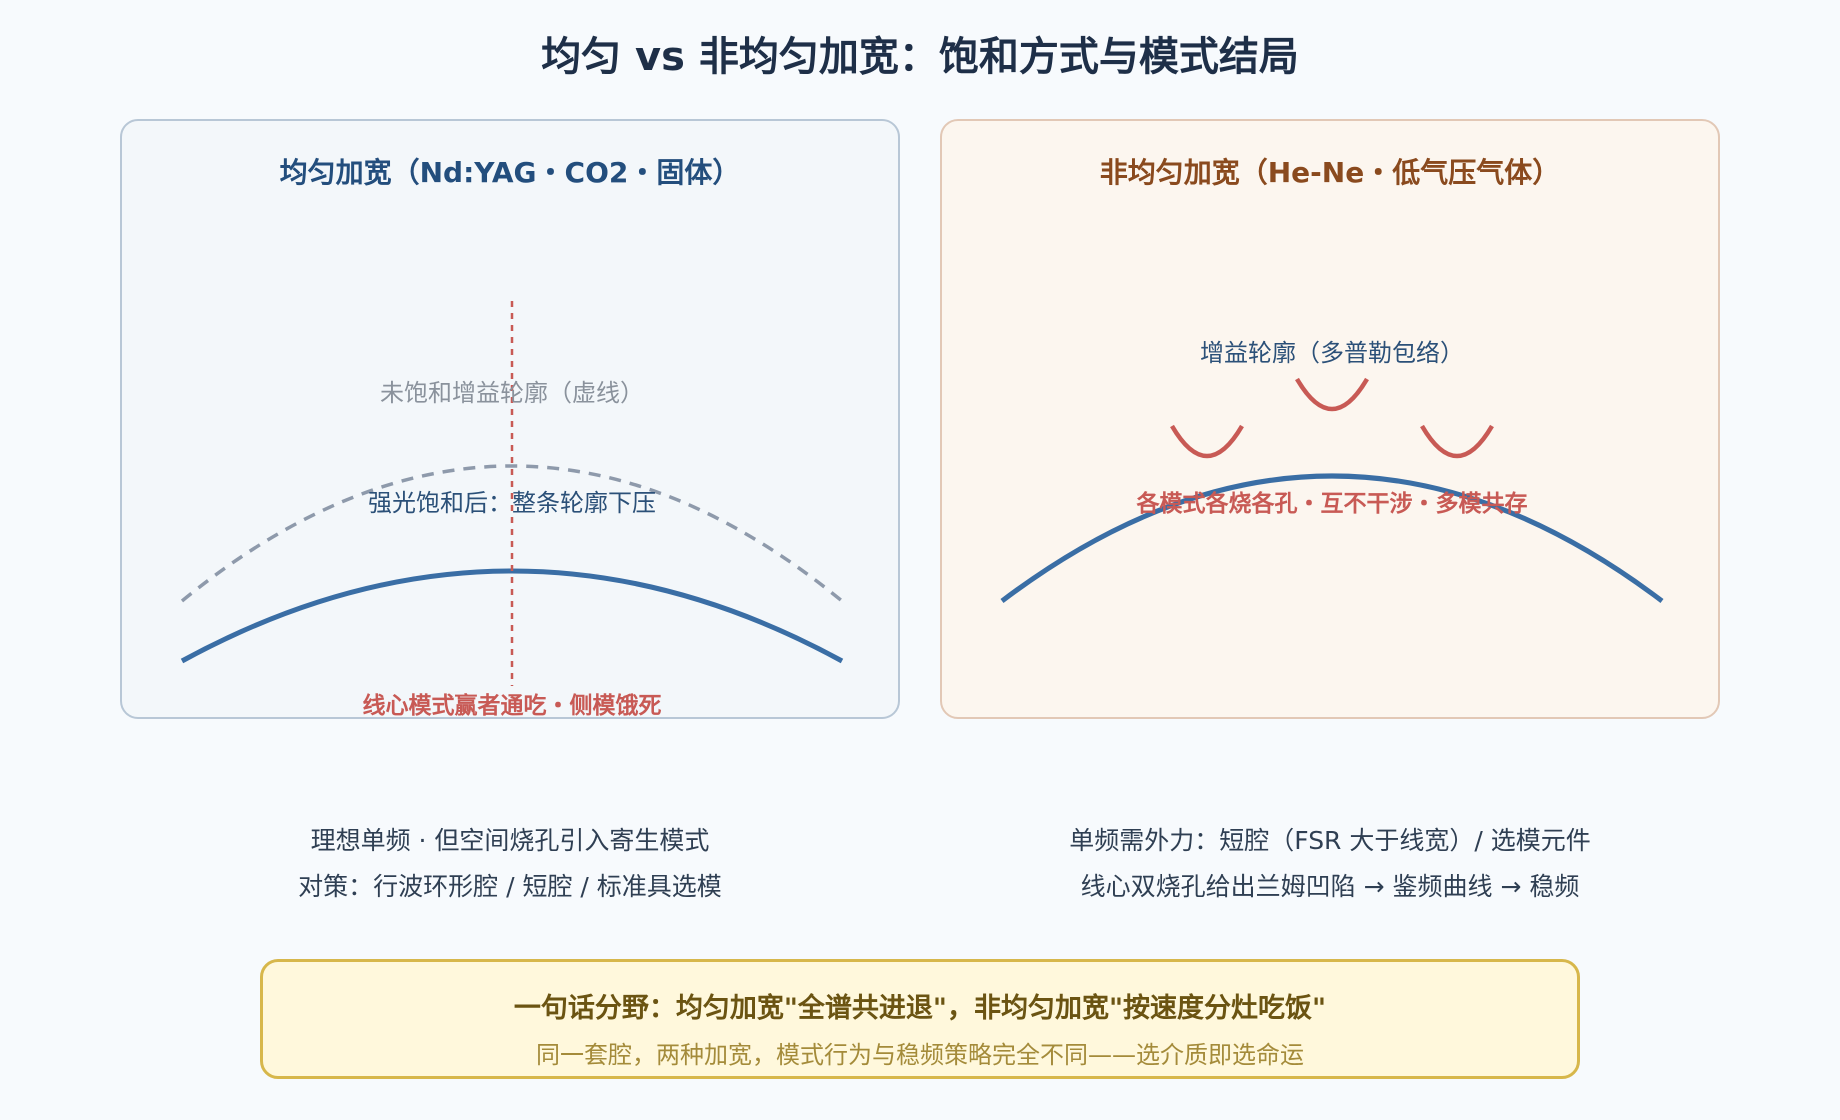 The width and height of the screenshot is (1840, 1120). What do you see at coordinates (1332, 353) in the screenshot?
I see `doppler-gain-label: 增益轮廓（多普勒包络）` at bounding box center [1332, 353].